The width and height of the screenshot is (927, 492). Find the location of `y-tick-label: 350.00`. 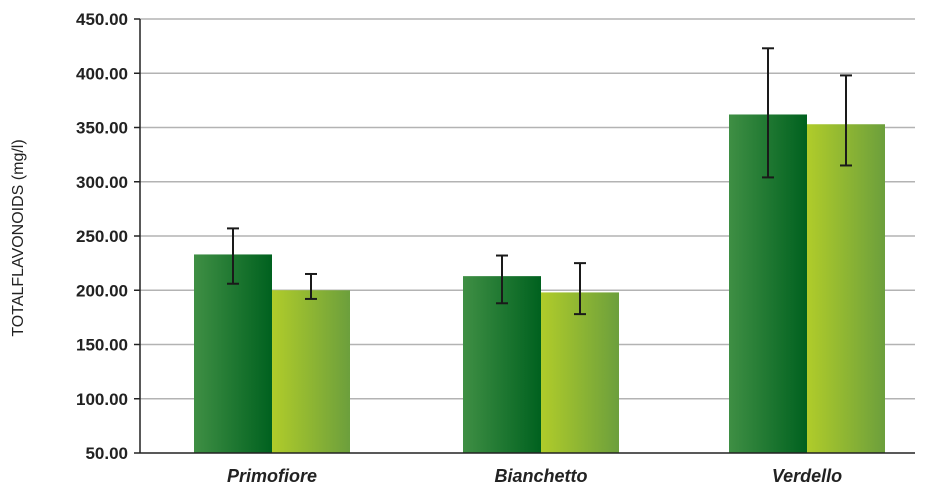

y-tick-label: 350.00 is located at coordinates (102, 128).